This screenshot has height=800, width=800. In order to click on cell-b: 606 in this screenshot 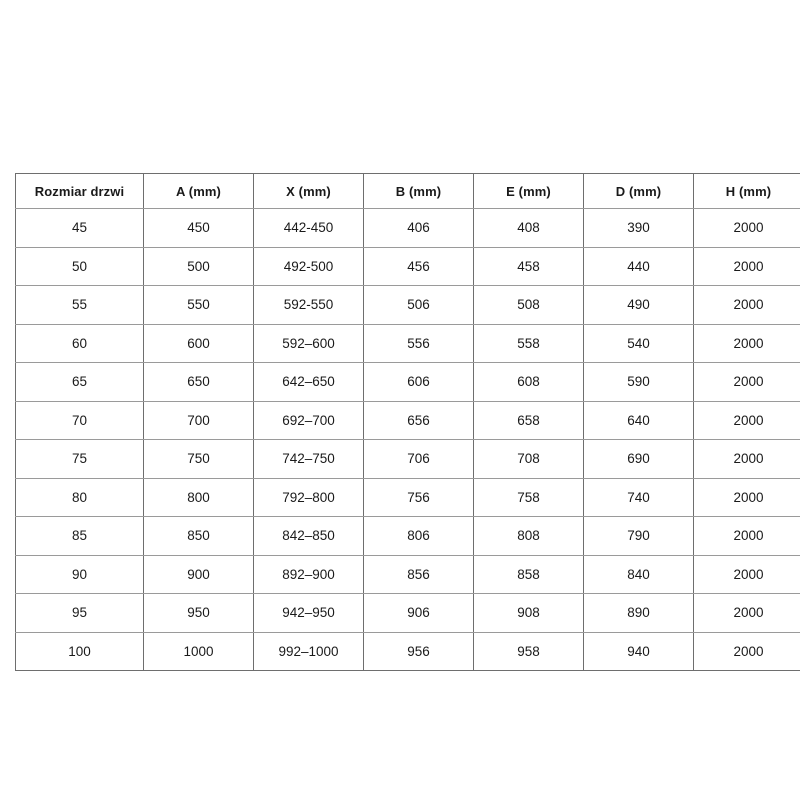, I will do `click(418, 382)`.